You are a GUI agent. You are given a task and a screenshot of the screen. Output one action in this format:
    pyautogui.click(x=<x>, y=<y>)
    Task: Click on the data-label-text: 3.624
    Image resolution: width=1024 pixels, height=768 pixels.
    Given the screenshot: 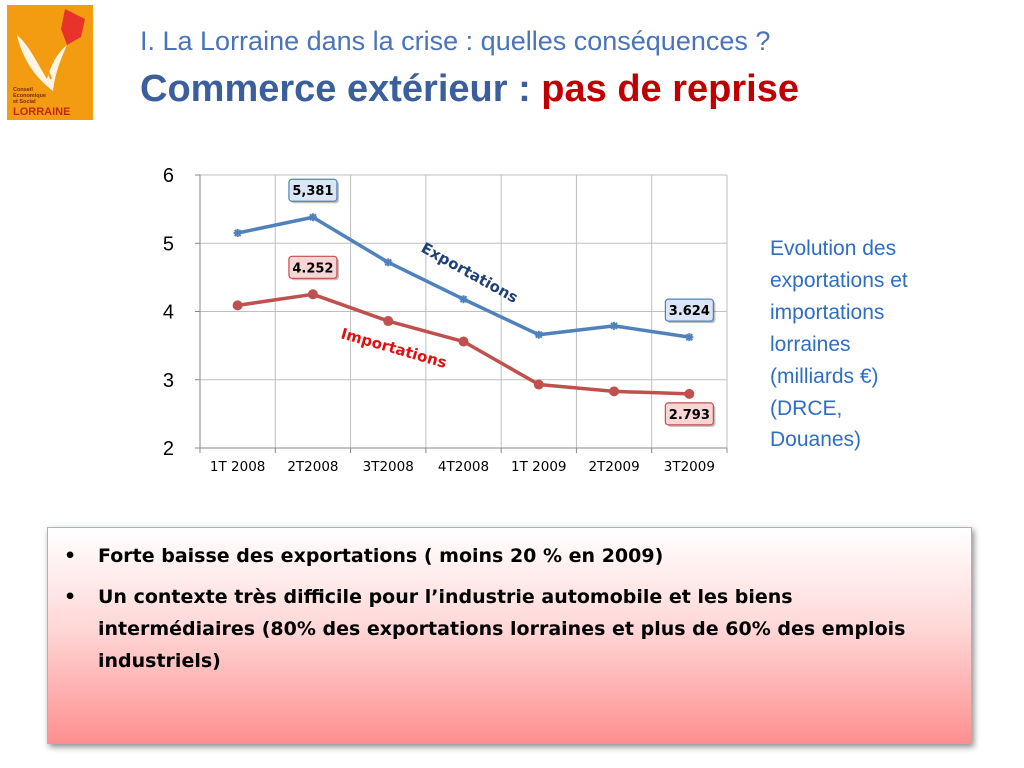 What is the action you would take?
    pyautogui.click(x=689, y=311)
    